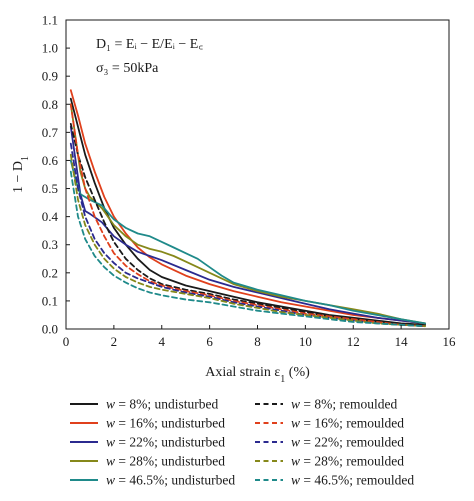 The width and height of the screenshot is (474, 501). I want to click on y-tick-label: 0.9, so click(50, 76).